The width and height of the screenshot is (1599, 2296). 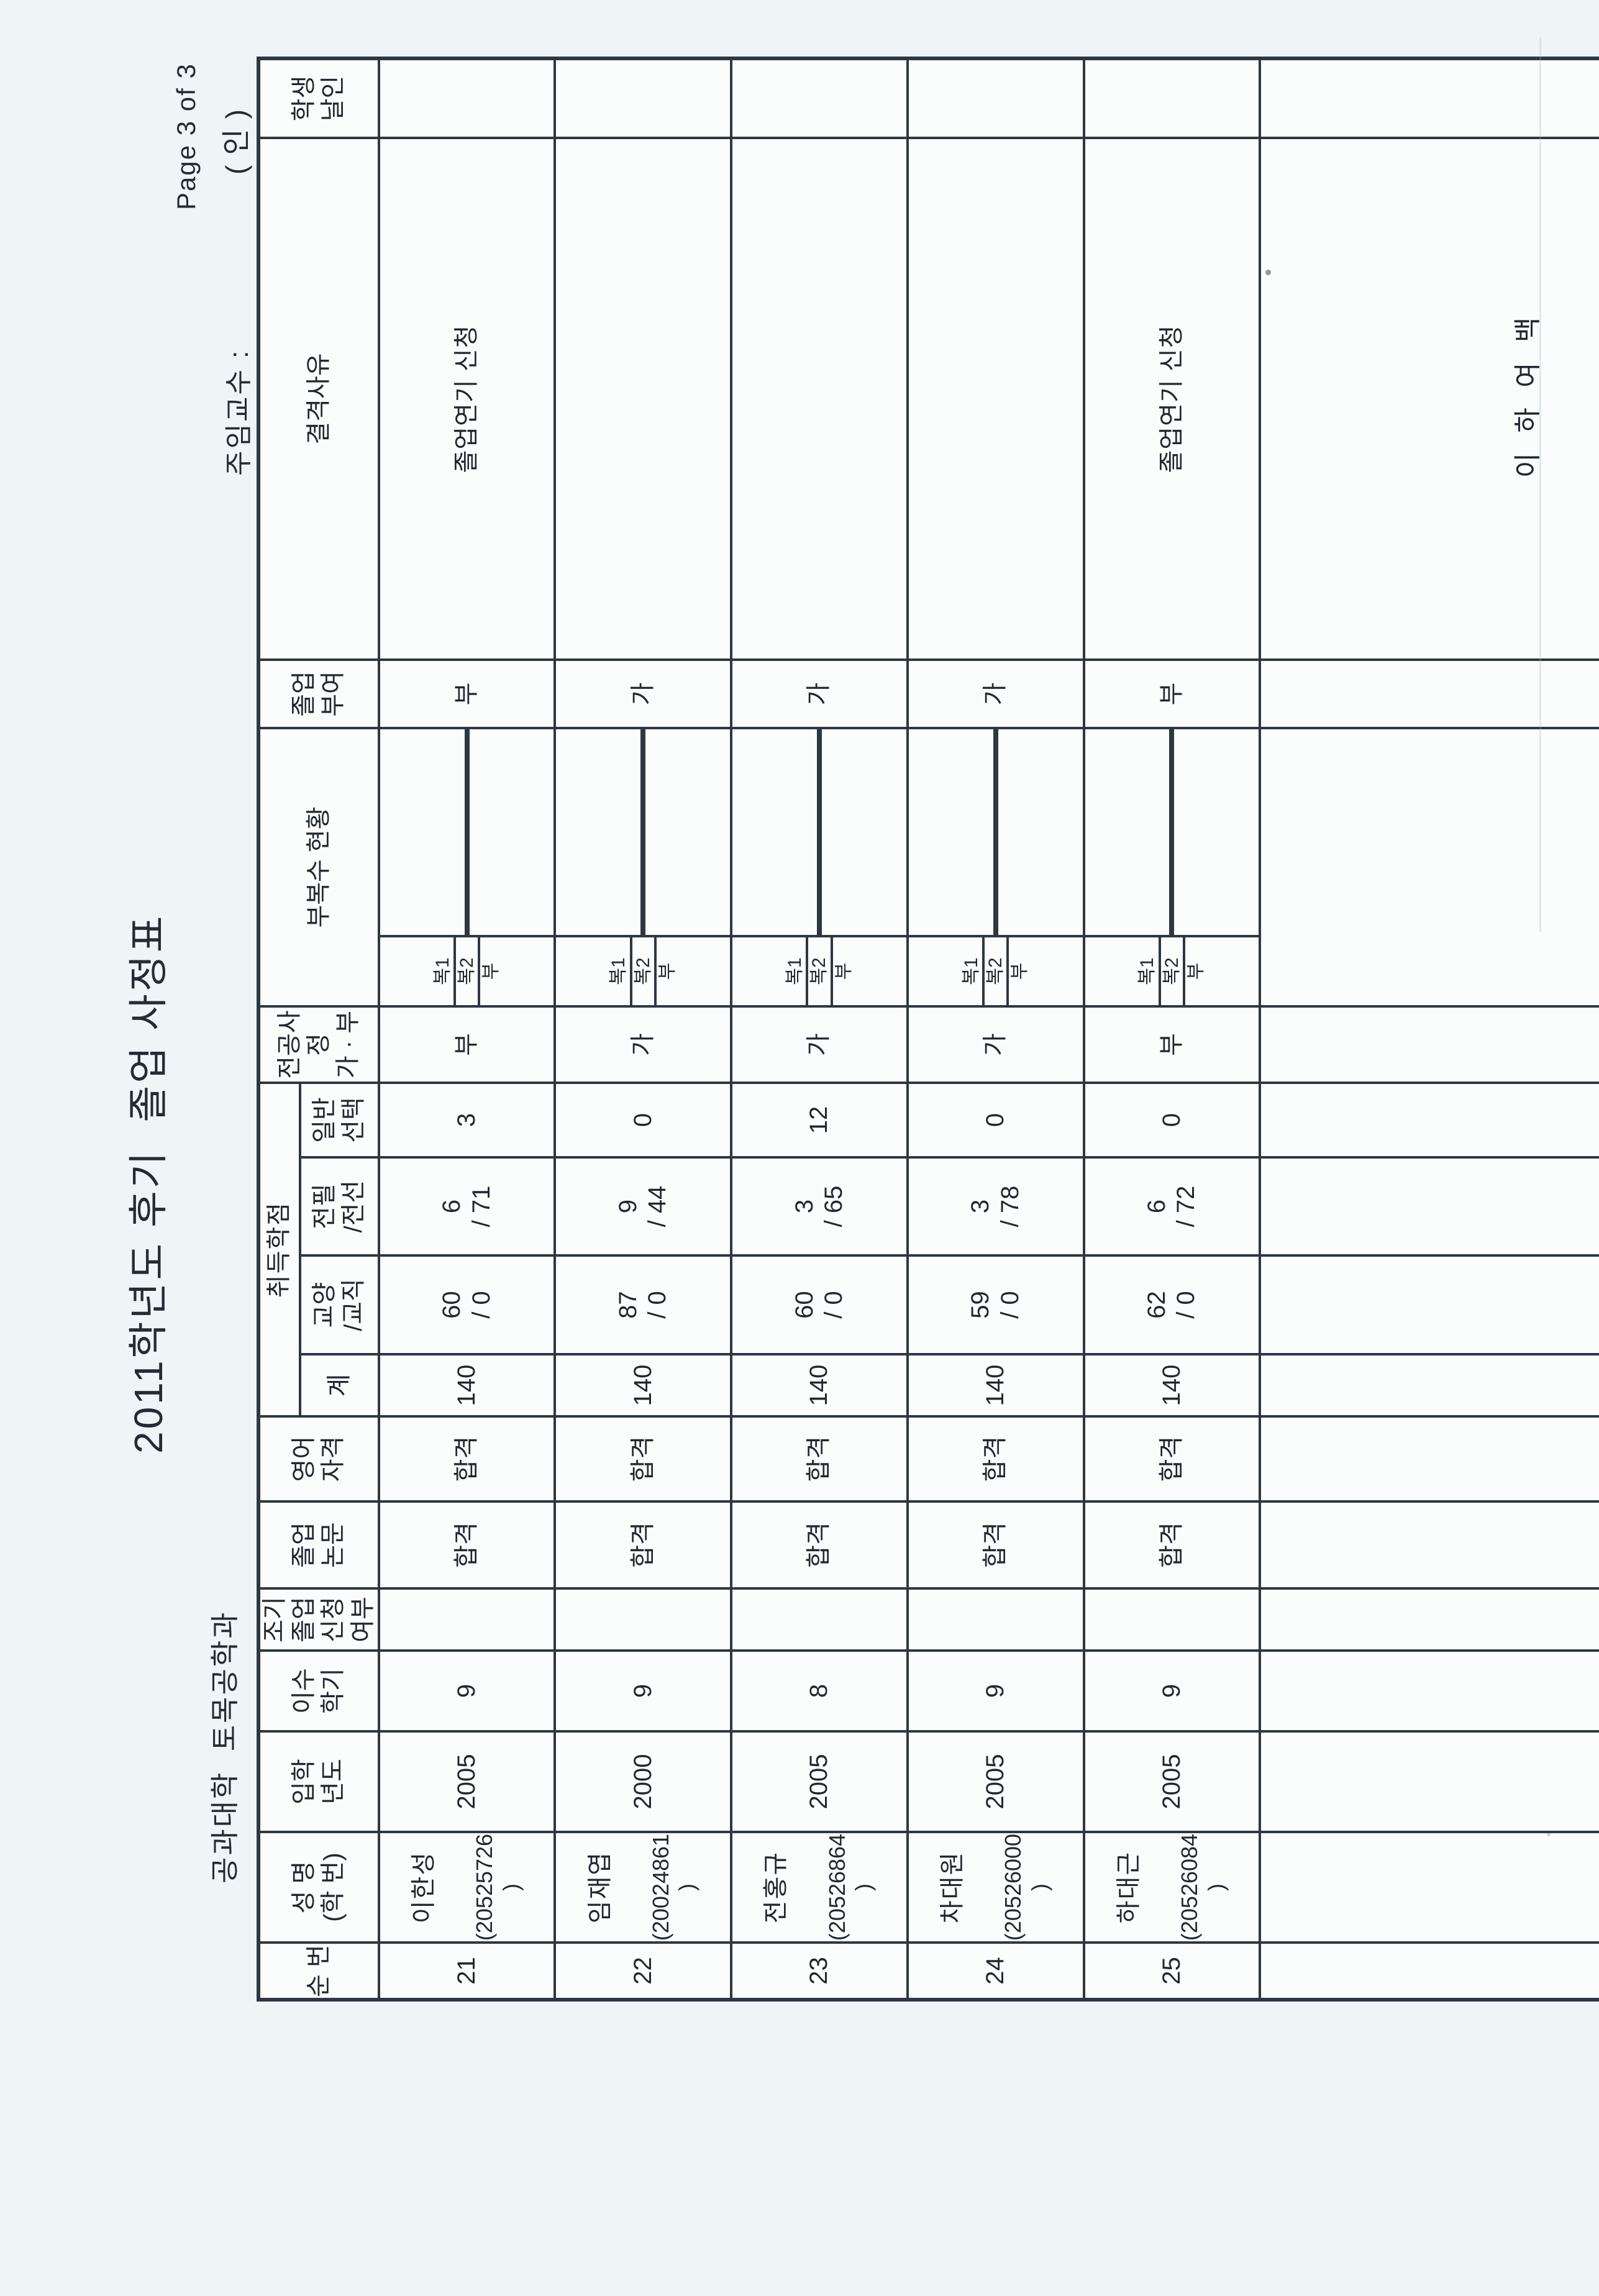 I want to click on cell-no: 25, so click(x=1171, y=1972).